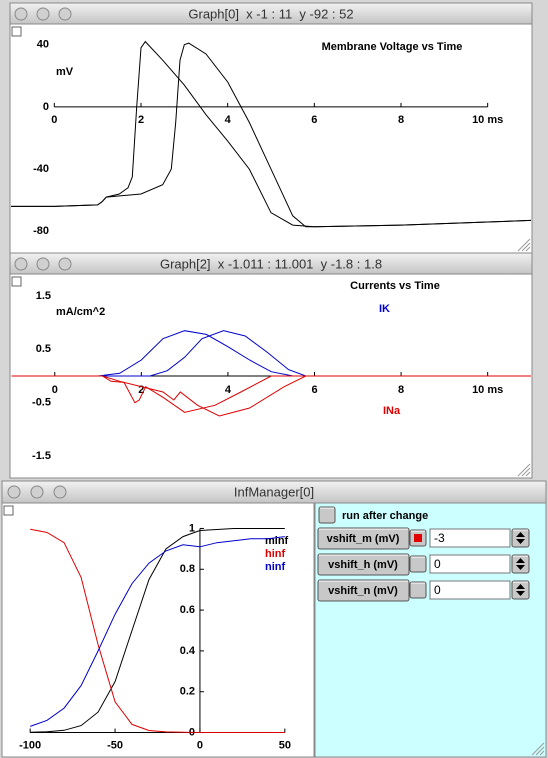 Image resolution: width=548 pixels, height=758 pixels. Describe the element at coordinates (418, 538) in the screenshot. I see `changed-mark` at that location.